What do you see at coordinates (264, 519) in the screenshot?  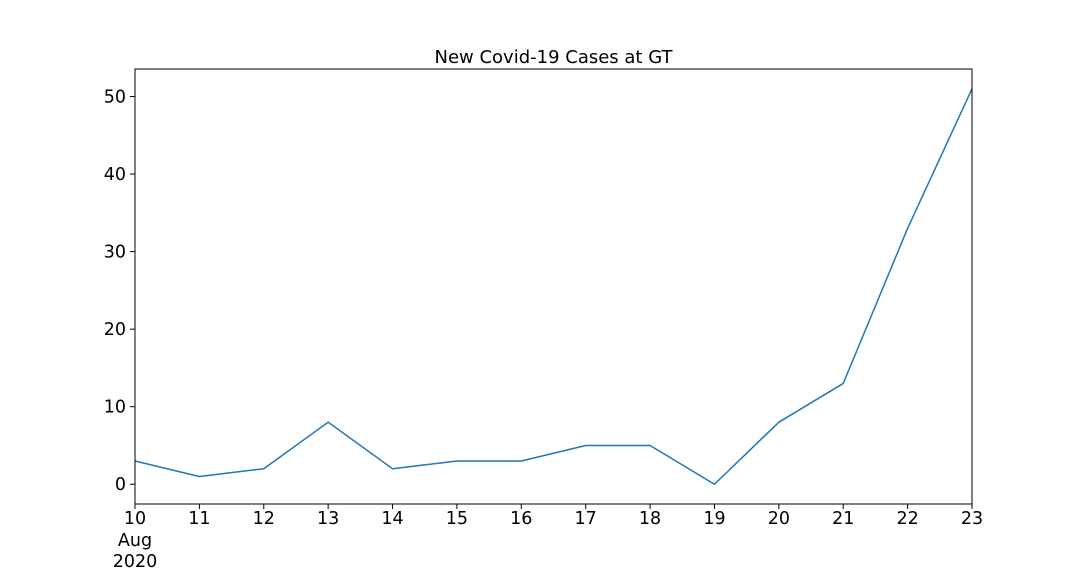 I see `x-tick-label: 12` at bounding box center [264, 519].